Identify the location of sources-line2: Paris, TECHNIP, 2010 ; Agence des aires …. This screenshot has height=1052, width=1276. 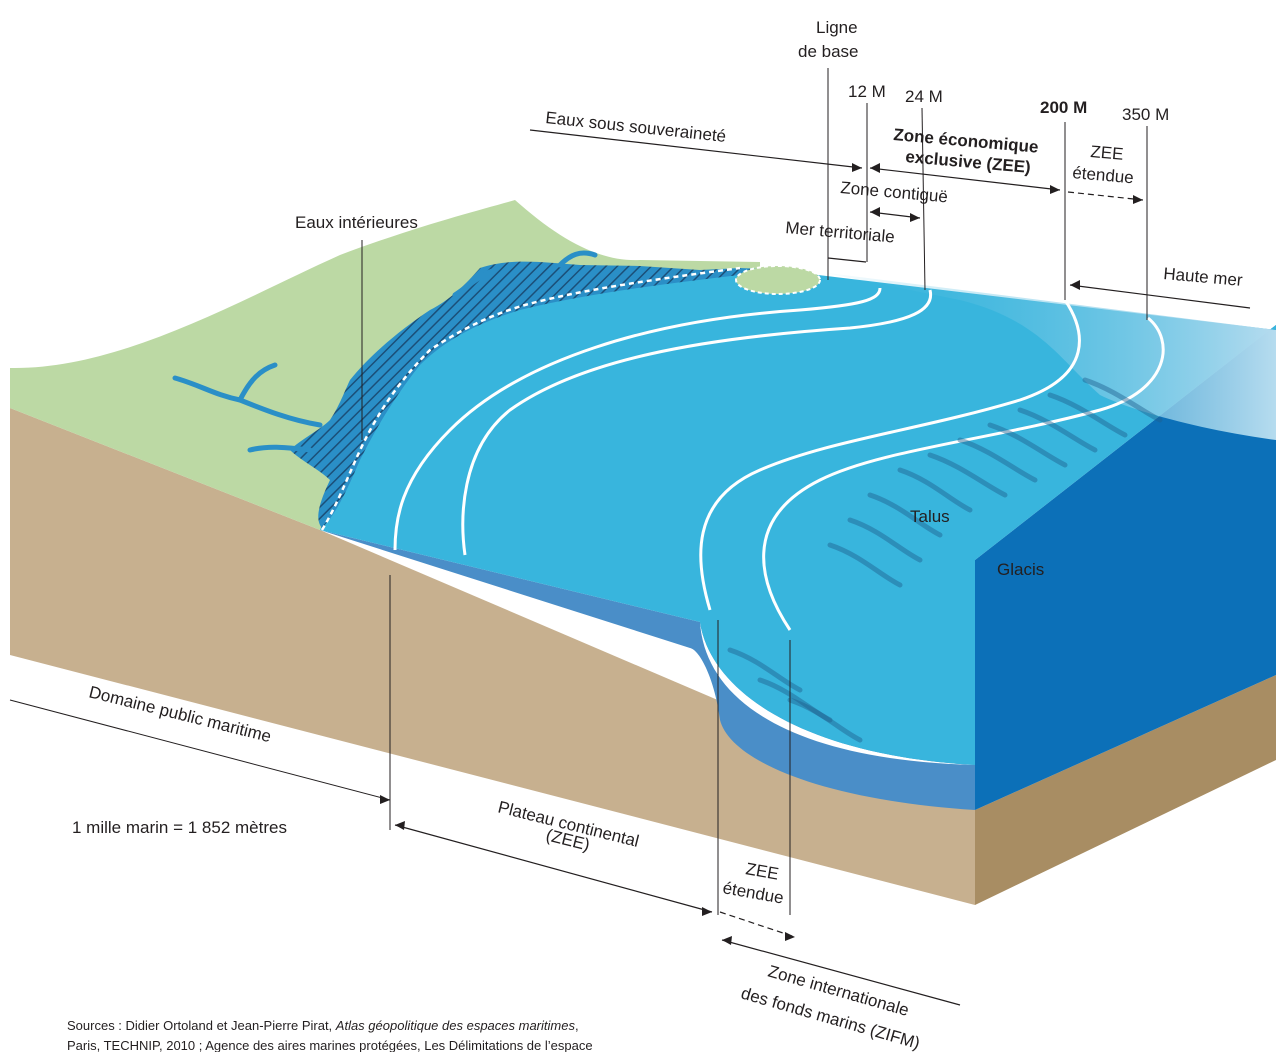
(330, 1045).